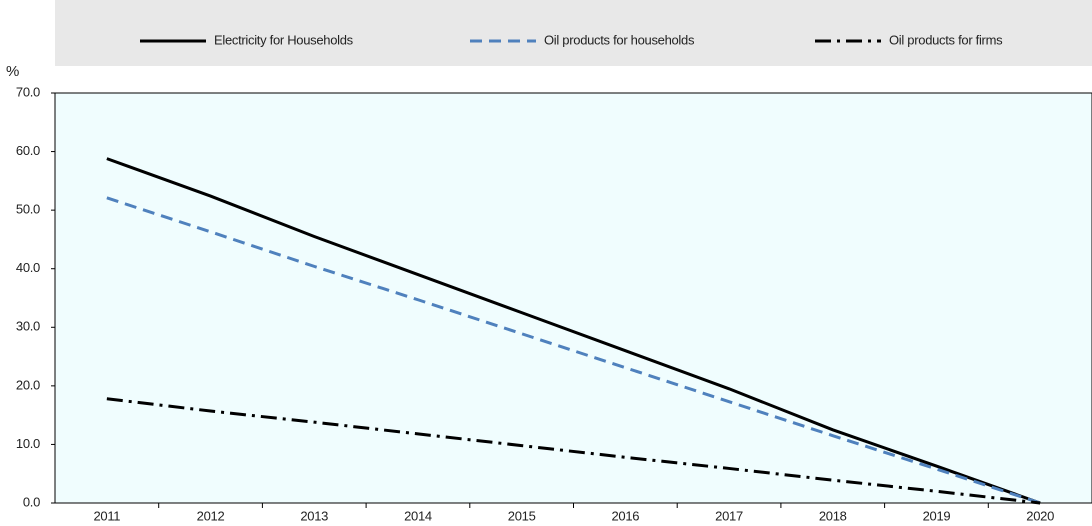 Image resolution: width=1092 pixels, height=526 pixels. Describe the element at coordinates (937, 515) in the screenshot. I see `x-tick-label: 2019` at that location.